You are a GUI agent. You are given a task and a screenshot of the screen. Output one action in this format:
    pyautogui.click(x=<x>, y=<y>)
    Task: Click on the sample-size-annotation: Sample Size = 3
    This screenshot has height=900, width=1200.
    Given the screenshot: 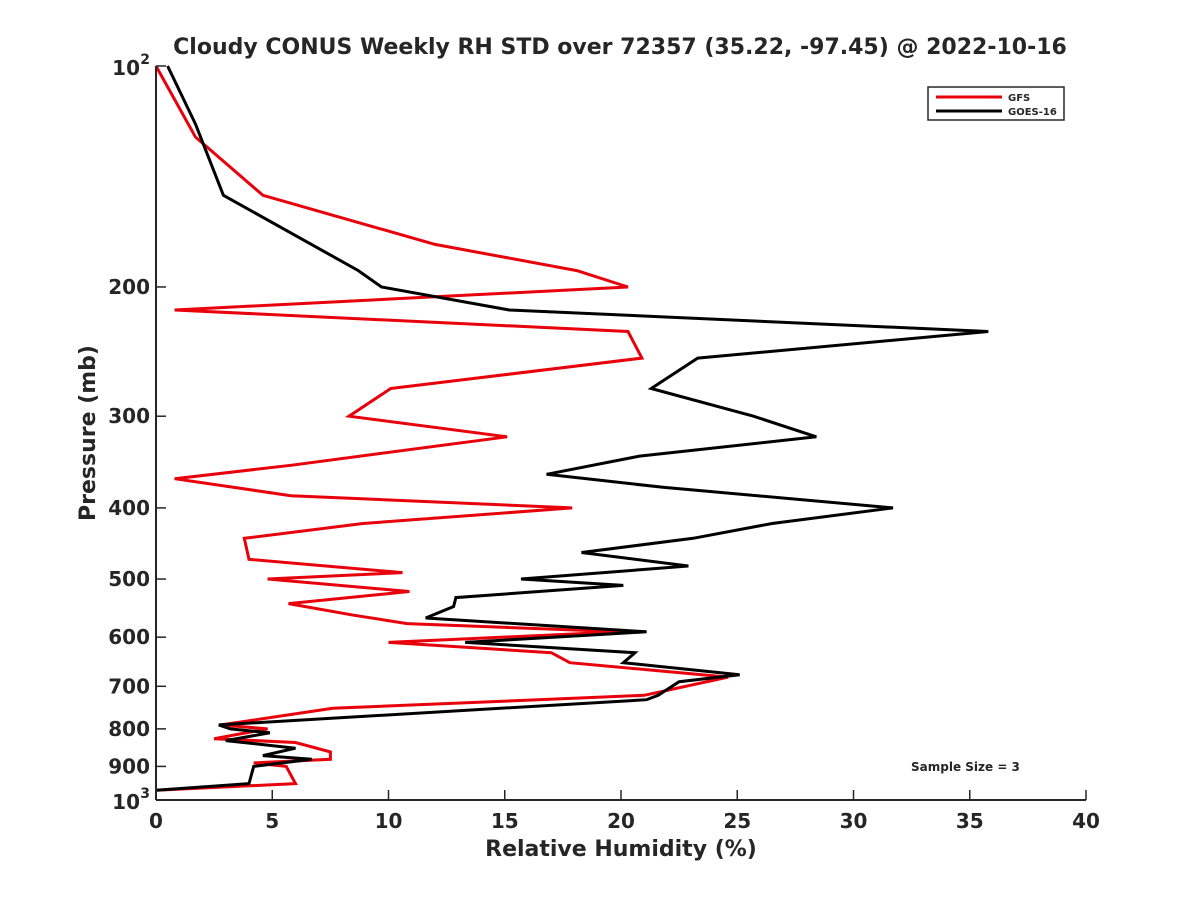 What is the action you would take?
    pyautogui.click(x=965, y=767)
    